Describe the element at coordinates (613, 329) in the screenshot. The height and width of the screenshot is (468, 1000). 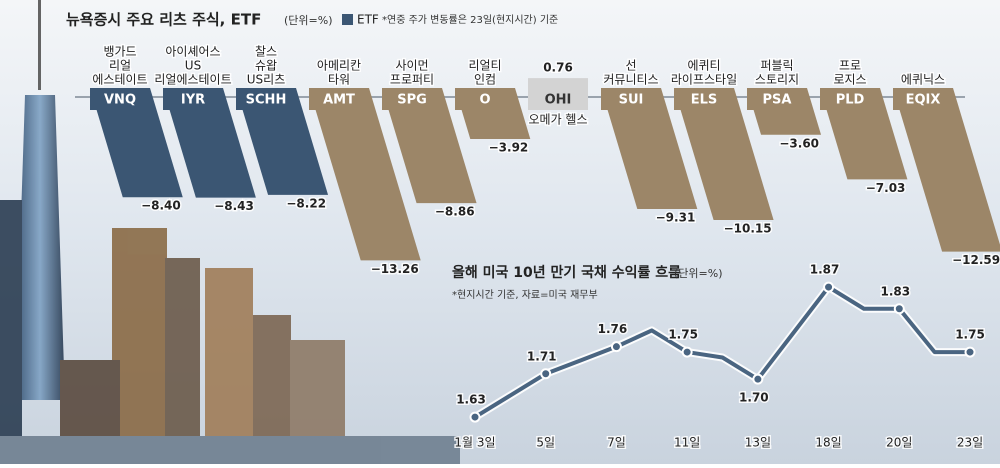
I see `value-label: 1.76` at that location.